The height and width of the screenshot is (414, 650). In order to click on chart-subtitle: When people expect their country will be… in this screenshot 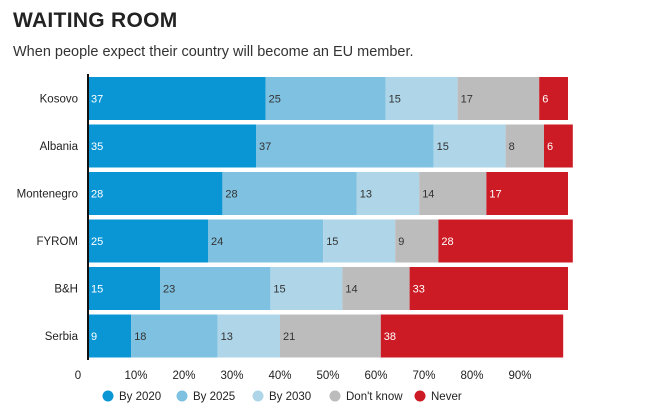, I will do `click(213, 52)`.